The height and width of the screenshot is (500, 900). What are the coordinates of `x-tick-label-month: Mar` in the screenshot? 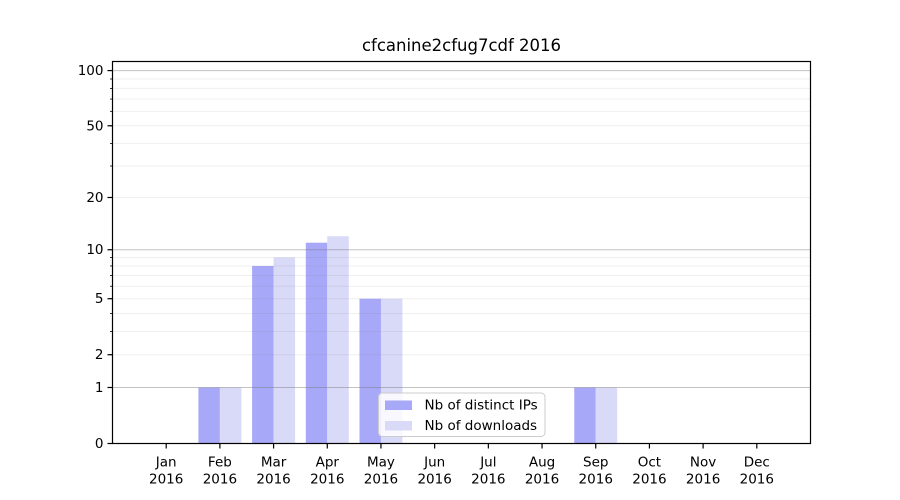 It's located at (274, 463).